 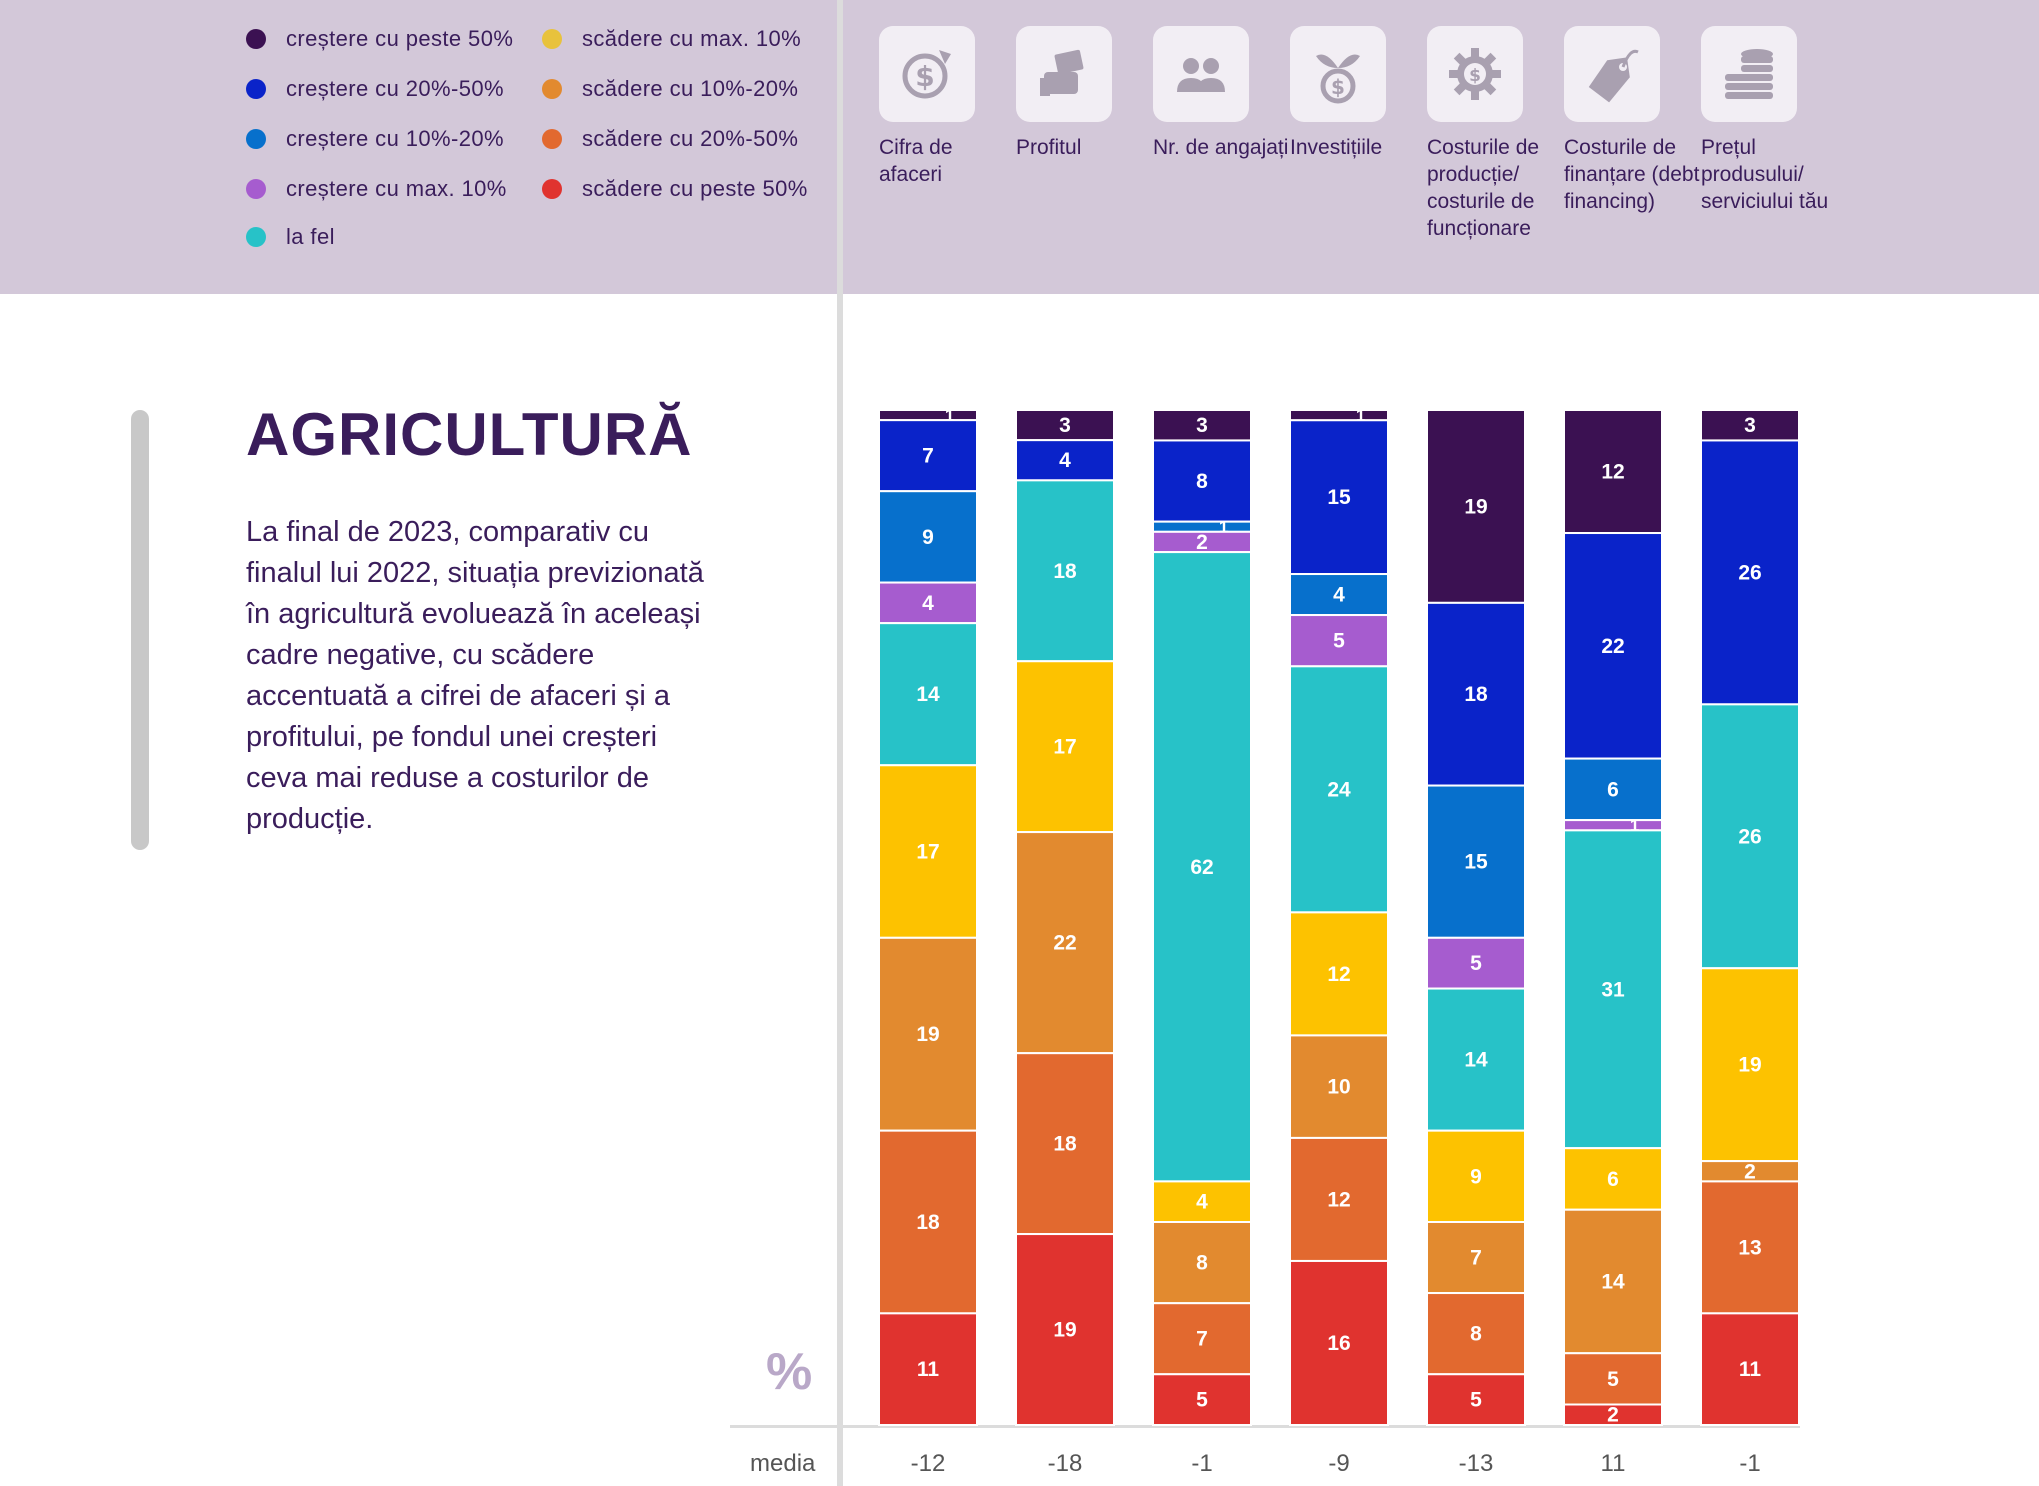 I want to click on column-label: Investițiile, so click(x=1336, y=147).